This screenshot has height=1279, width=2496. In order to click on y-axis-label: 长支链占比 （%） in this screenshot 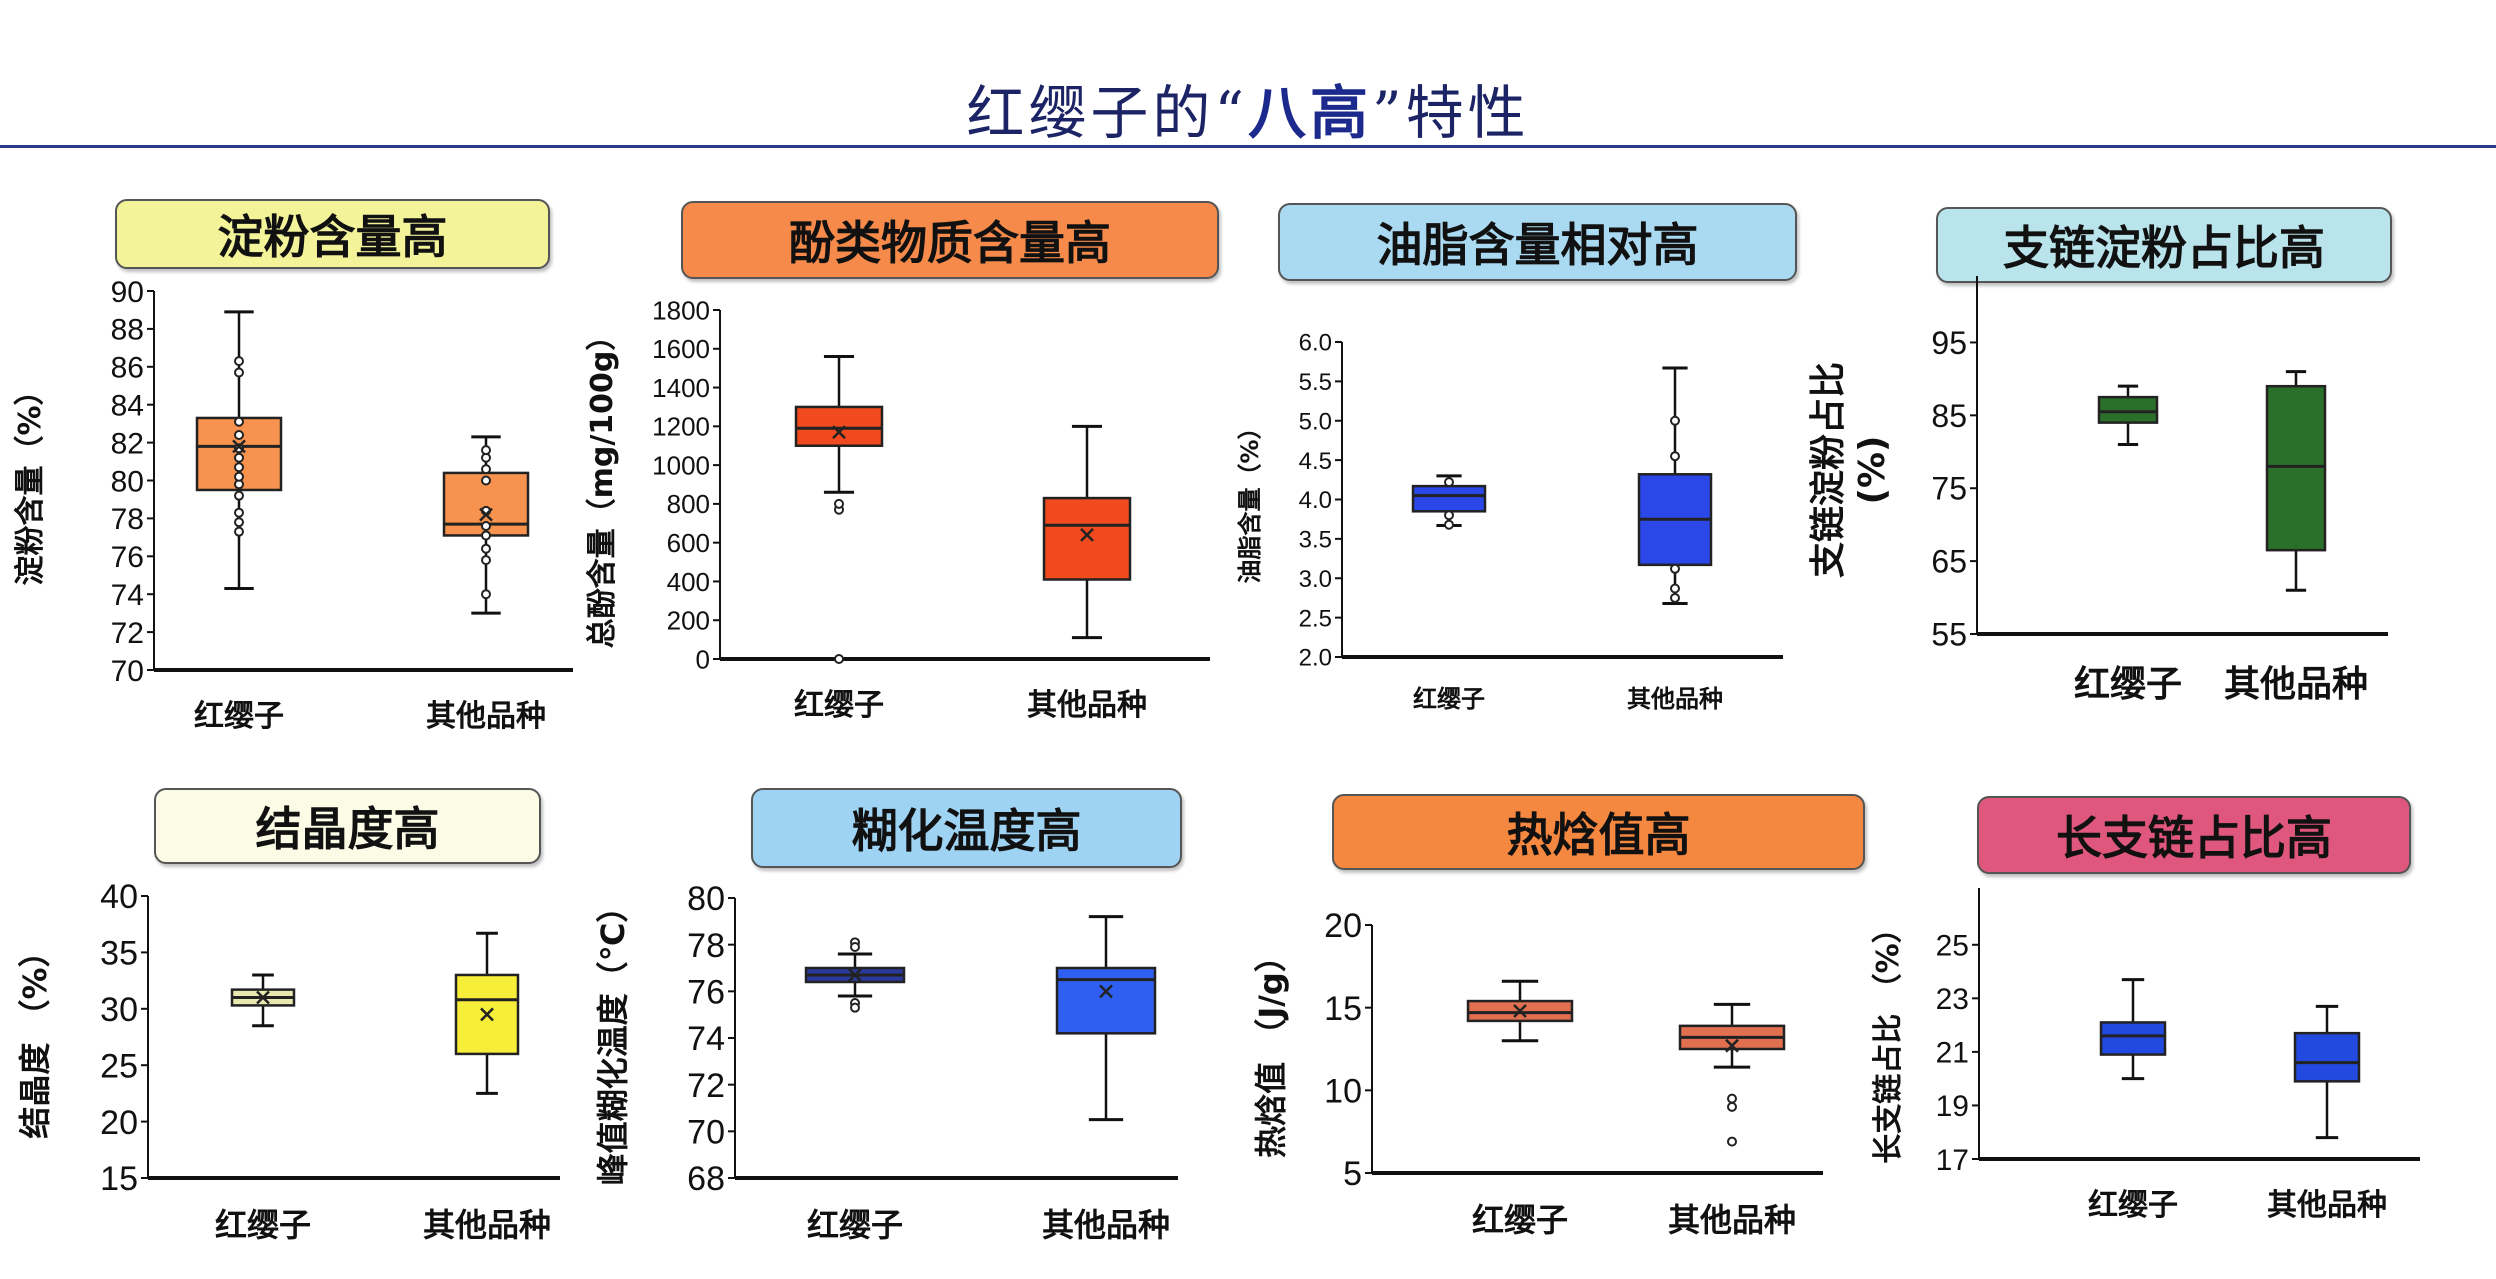, I will do `click(1888, 1038)`.